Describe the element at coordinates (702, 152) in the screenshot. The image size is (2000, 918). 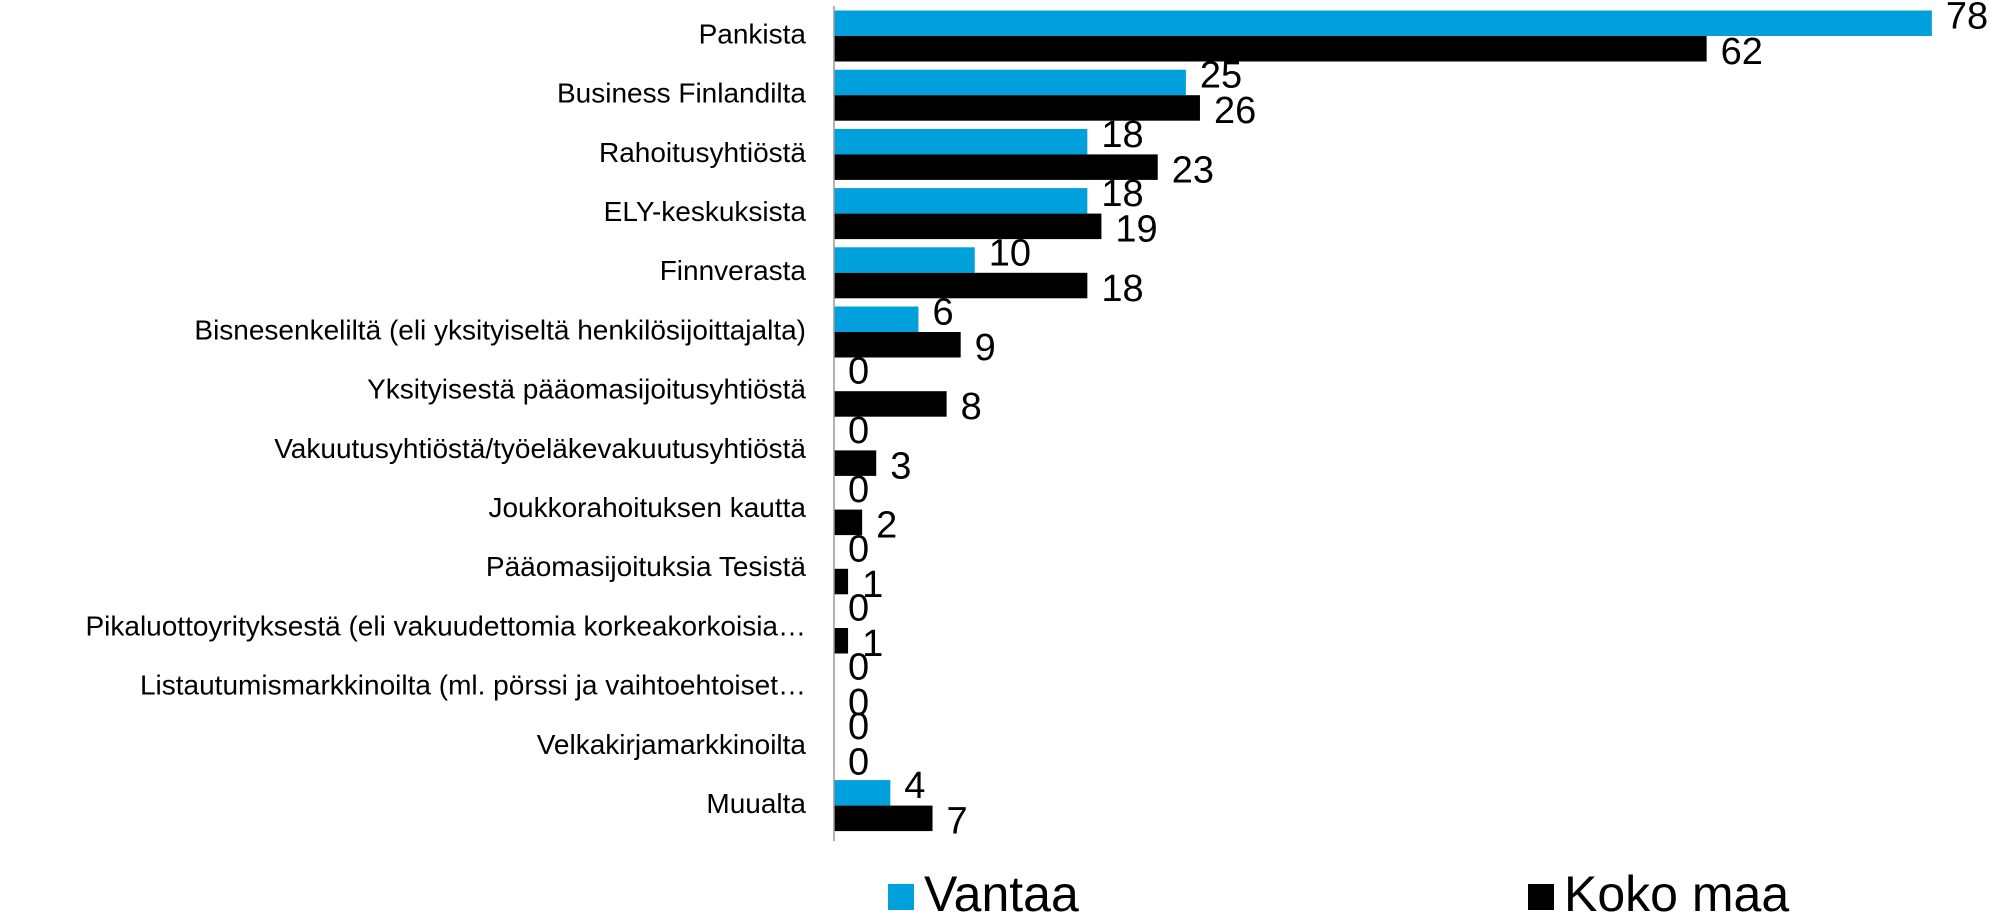
I see `category-label: Rahoitusyhtiöstä` at that location.